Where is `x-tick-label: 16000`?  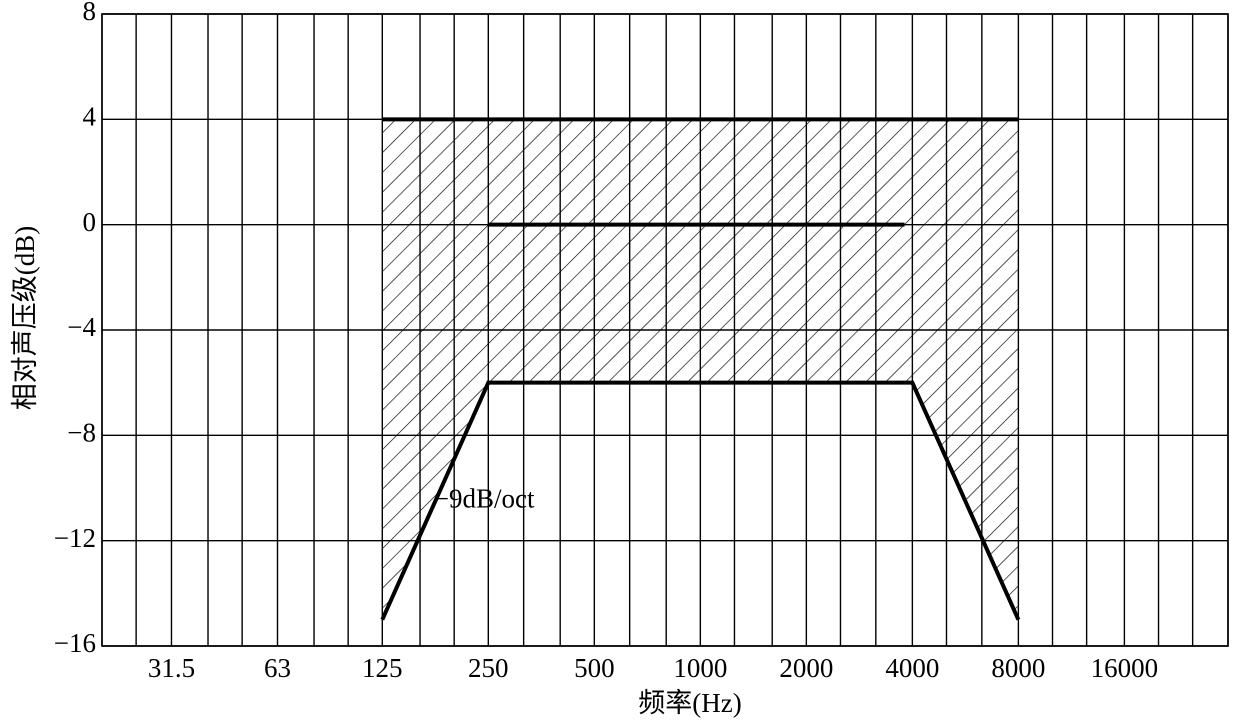
x-tick-label: 16000 is located at coordinates (1125, 668).